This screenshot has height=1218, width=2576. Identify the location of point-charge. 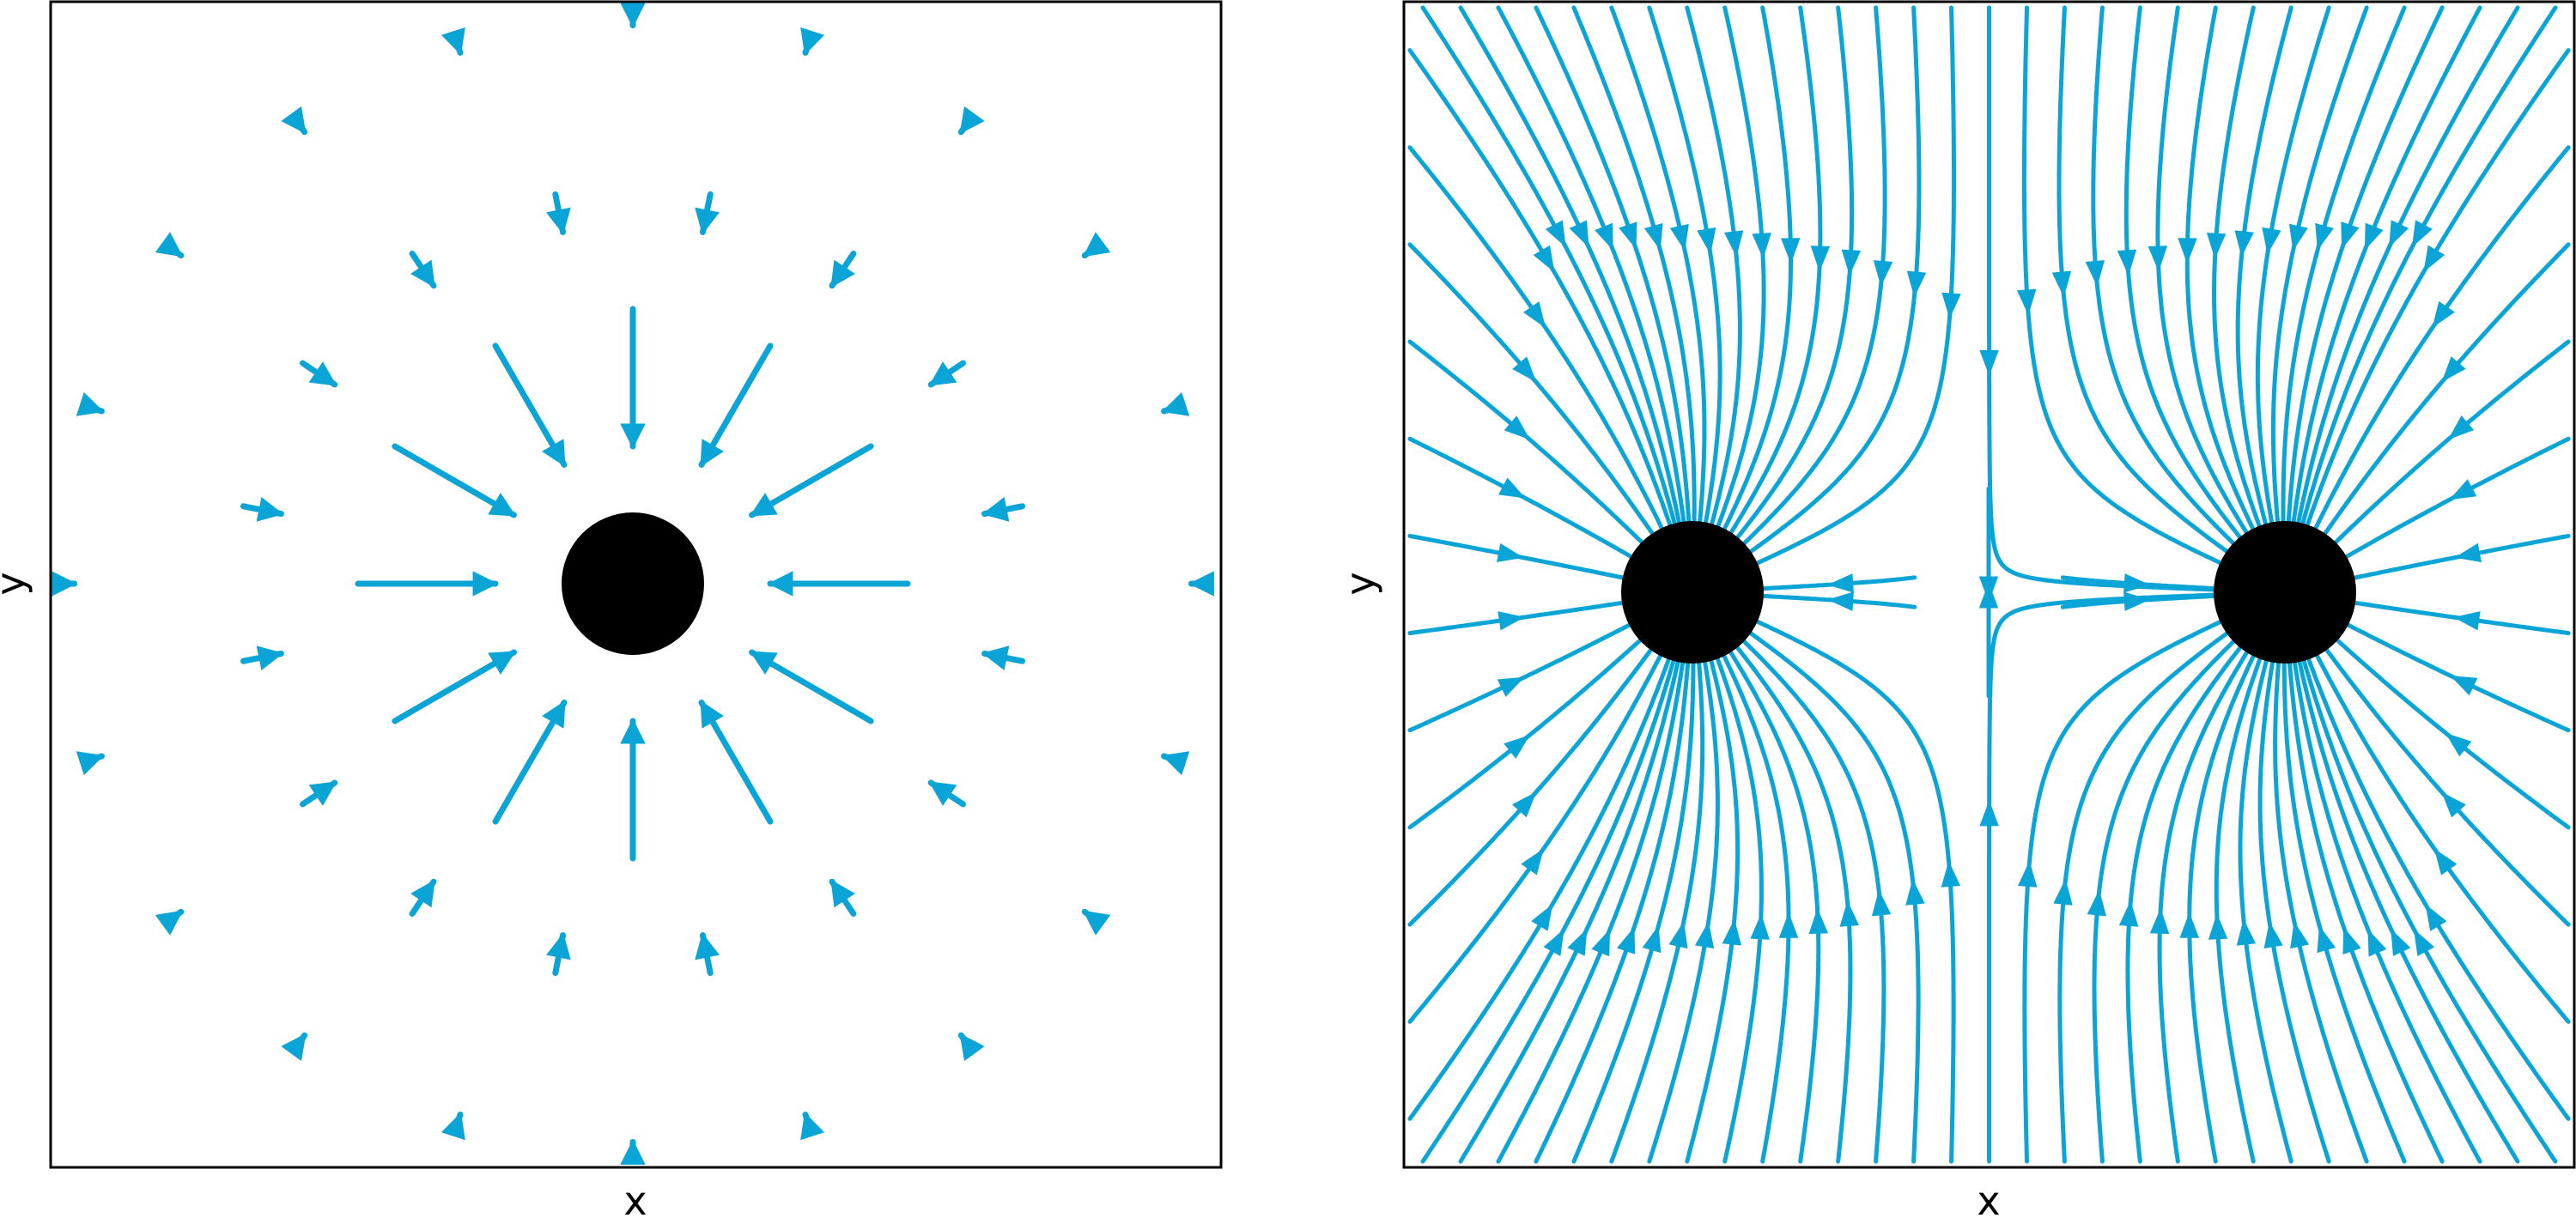
(2285, 592).